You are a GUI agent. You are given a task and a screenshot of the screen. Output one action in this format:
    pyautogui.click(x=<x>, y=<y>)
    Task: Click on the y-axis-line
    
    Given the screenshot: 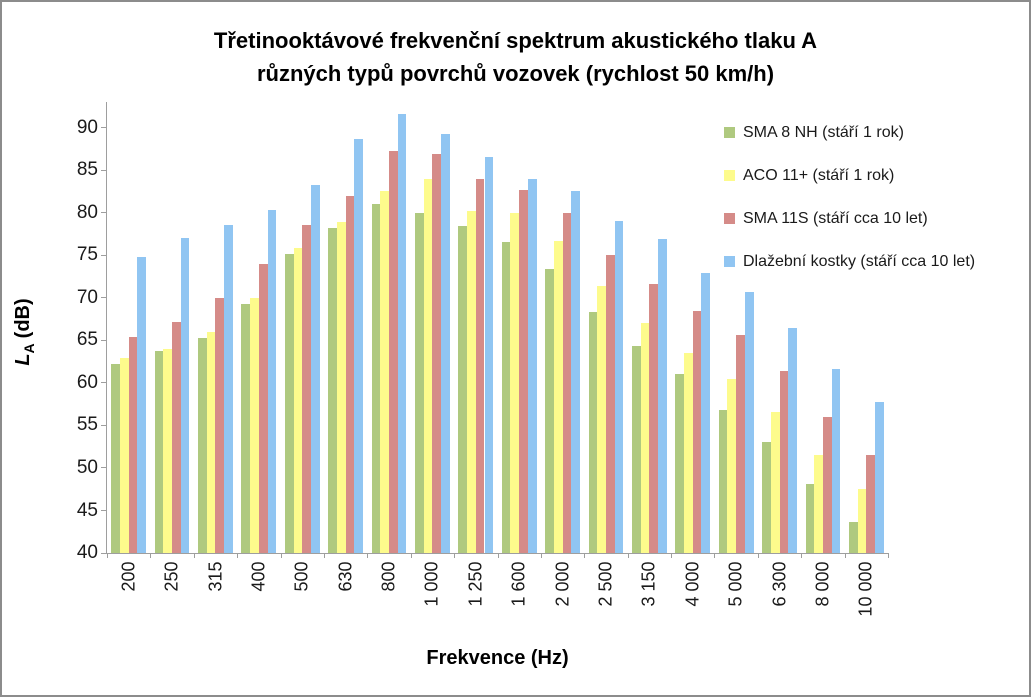 What is the action you would take?
    pyautogui.click(x=106, y=327)
    